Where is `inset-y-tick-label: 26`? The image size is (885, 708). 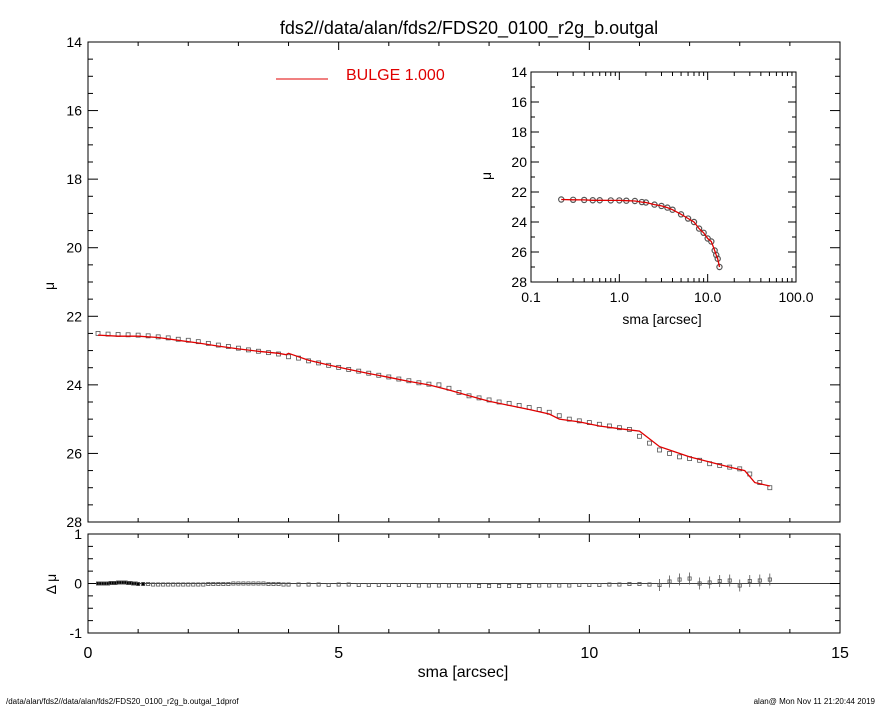 inset-y-tick-label: 26 is located at coordinates (519, 252).